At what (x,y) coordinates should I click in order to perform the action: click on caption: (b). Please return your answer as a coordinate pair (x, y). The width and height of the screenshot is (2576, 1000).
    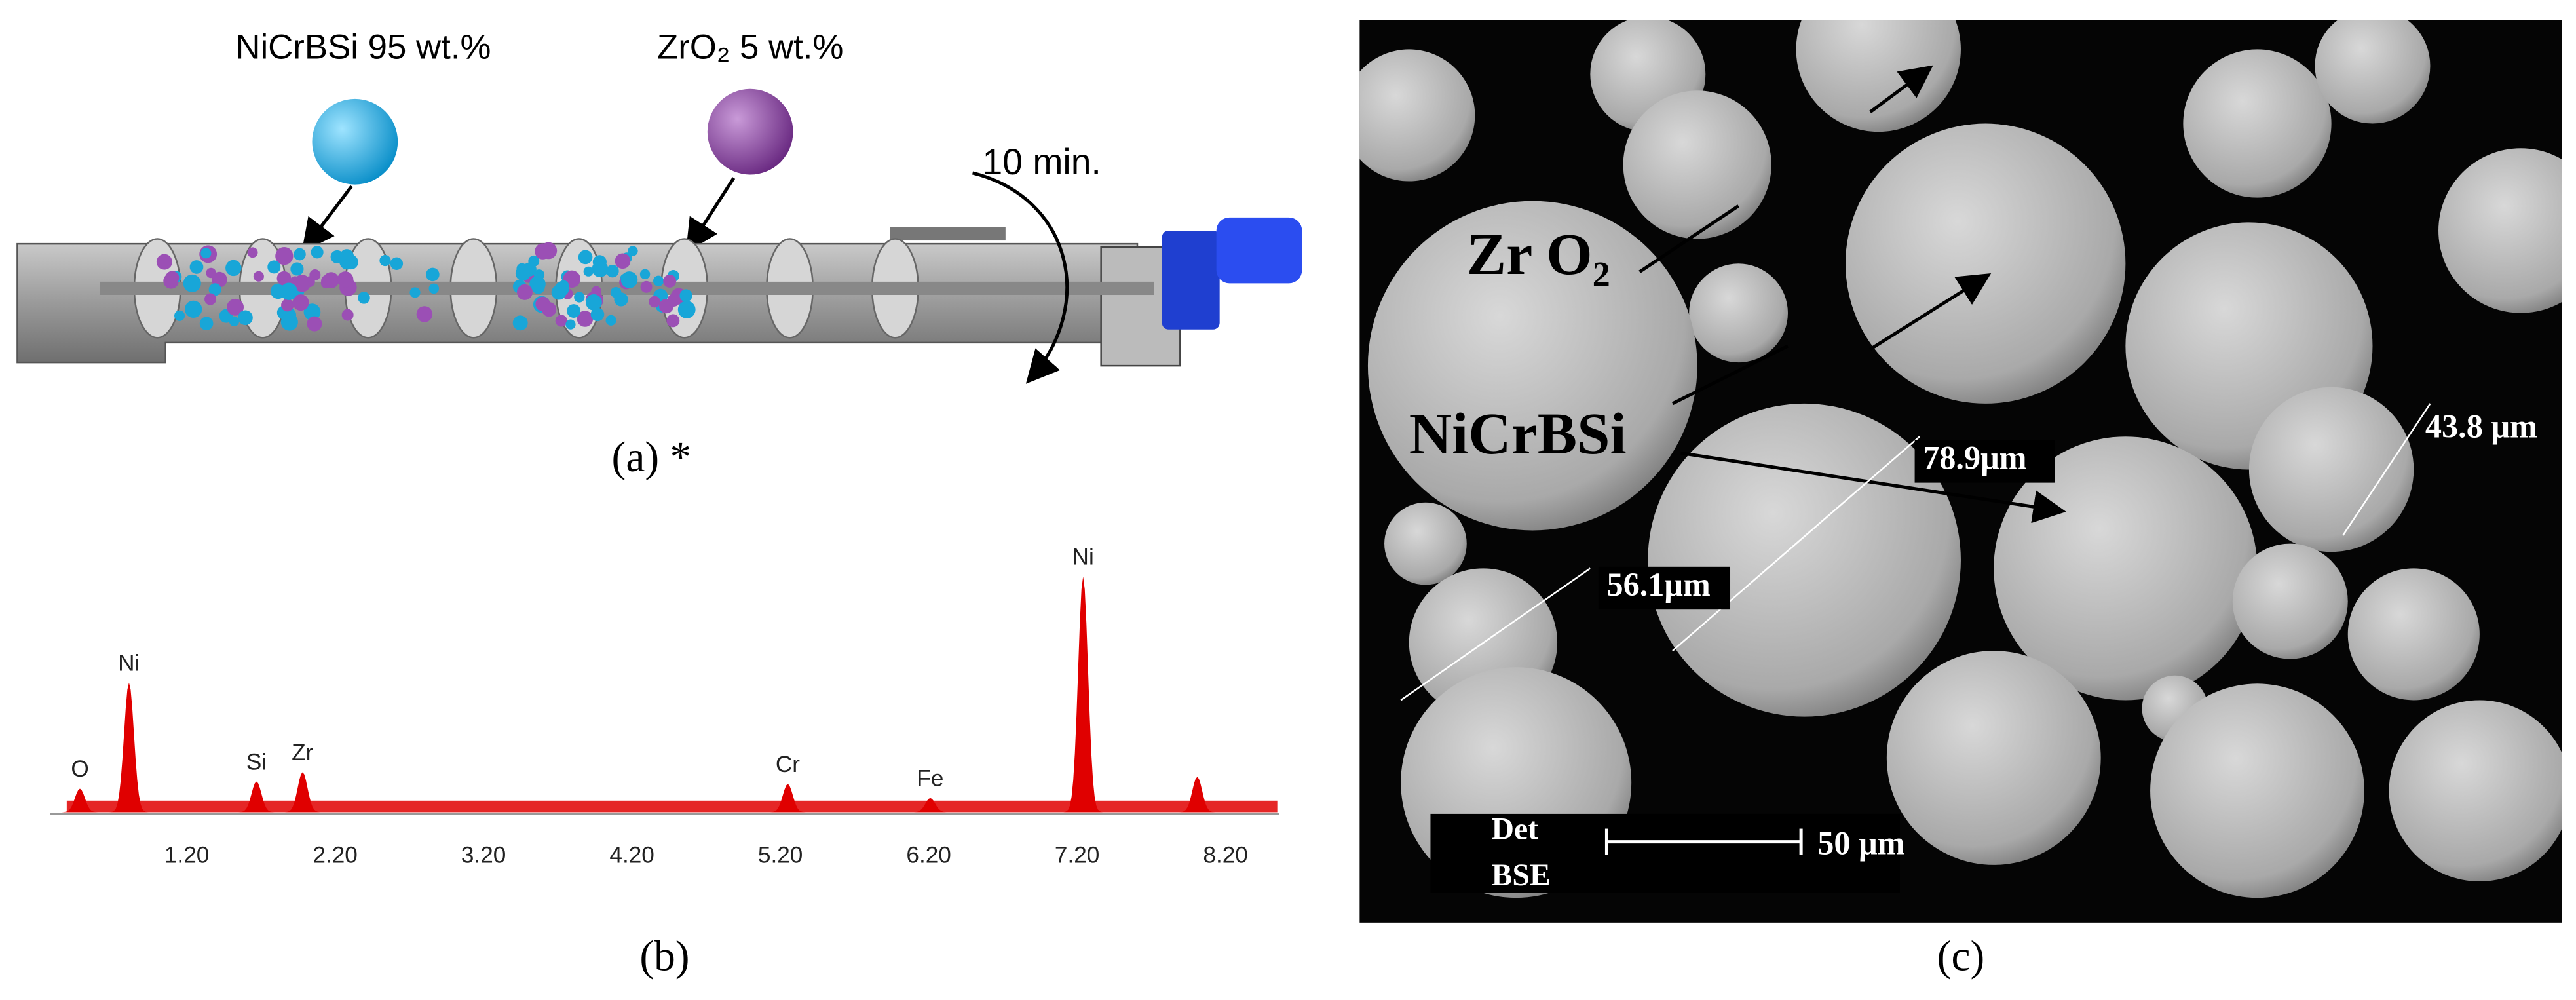
    Looking at the image, I should click on (664, 956).